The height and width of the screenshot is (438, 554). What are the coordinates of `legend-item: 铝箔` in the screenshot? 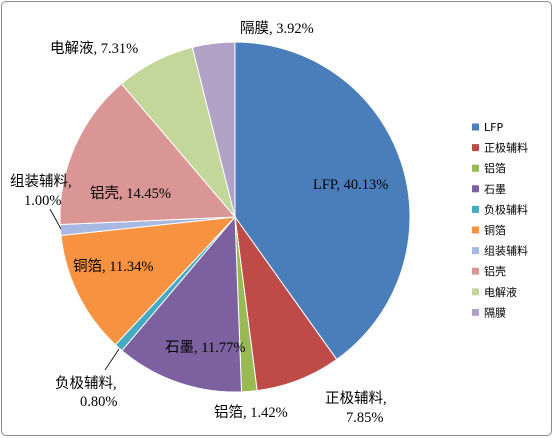 It's located at (489, 168).